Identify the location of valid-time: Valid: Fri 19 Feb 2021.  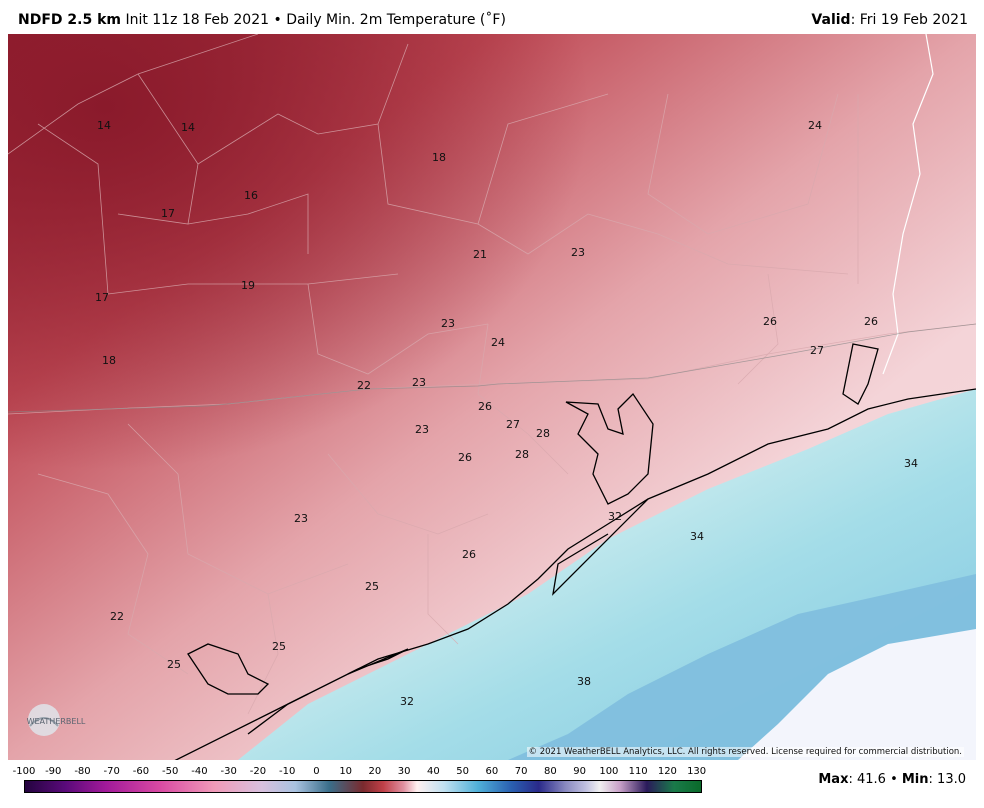
(889, 20).